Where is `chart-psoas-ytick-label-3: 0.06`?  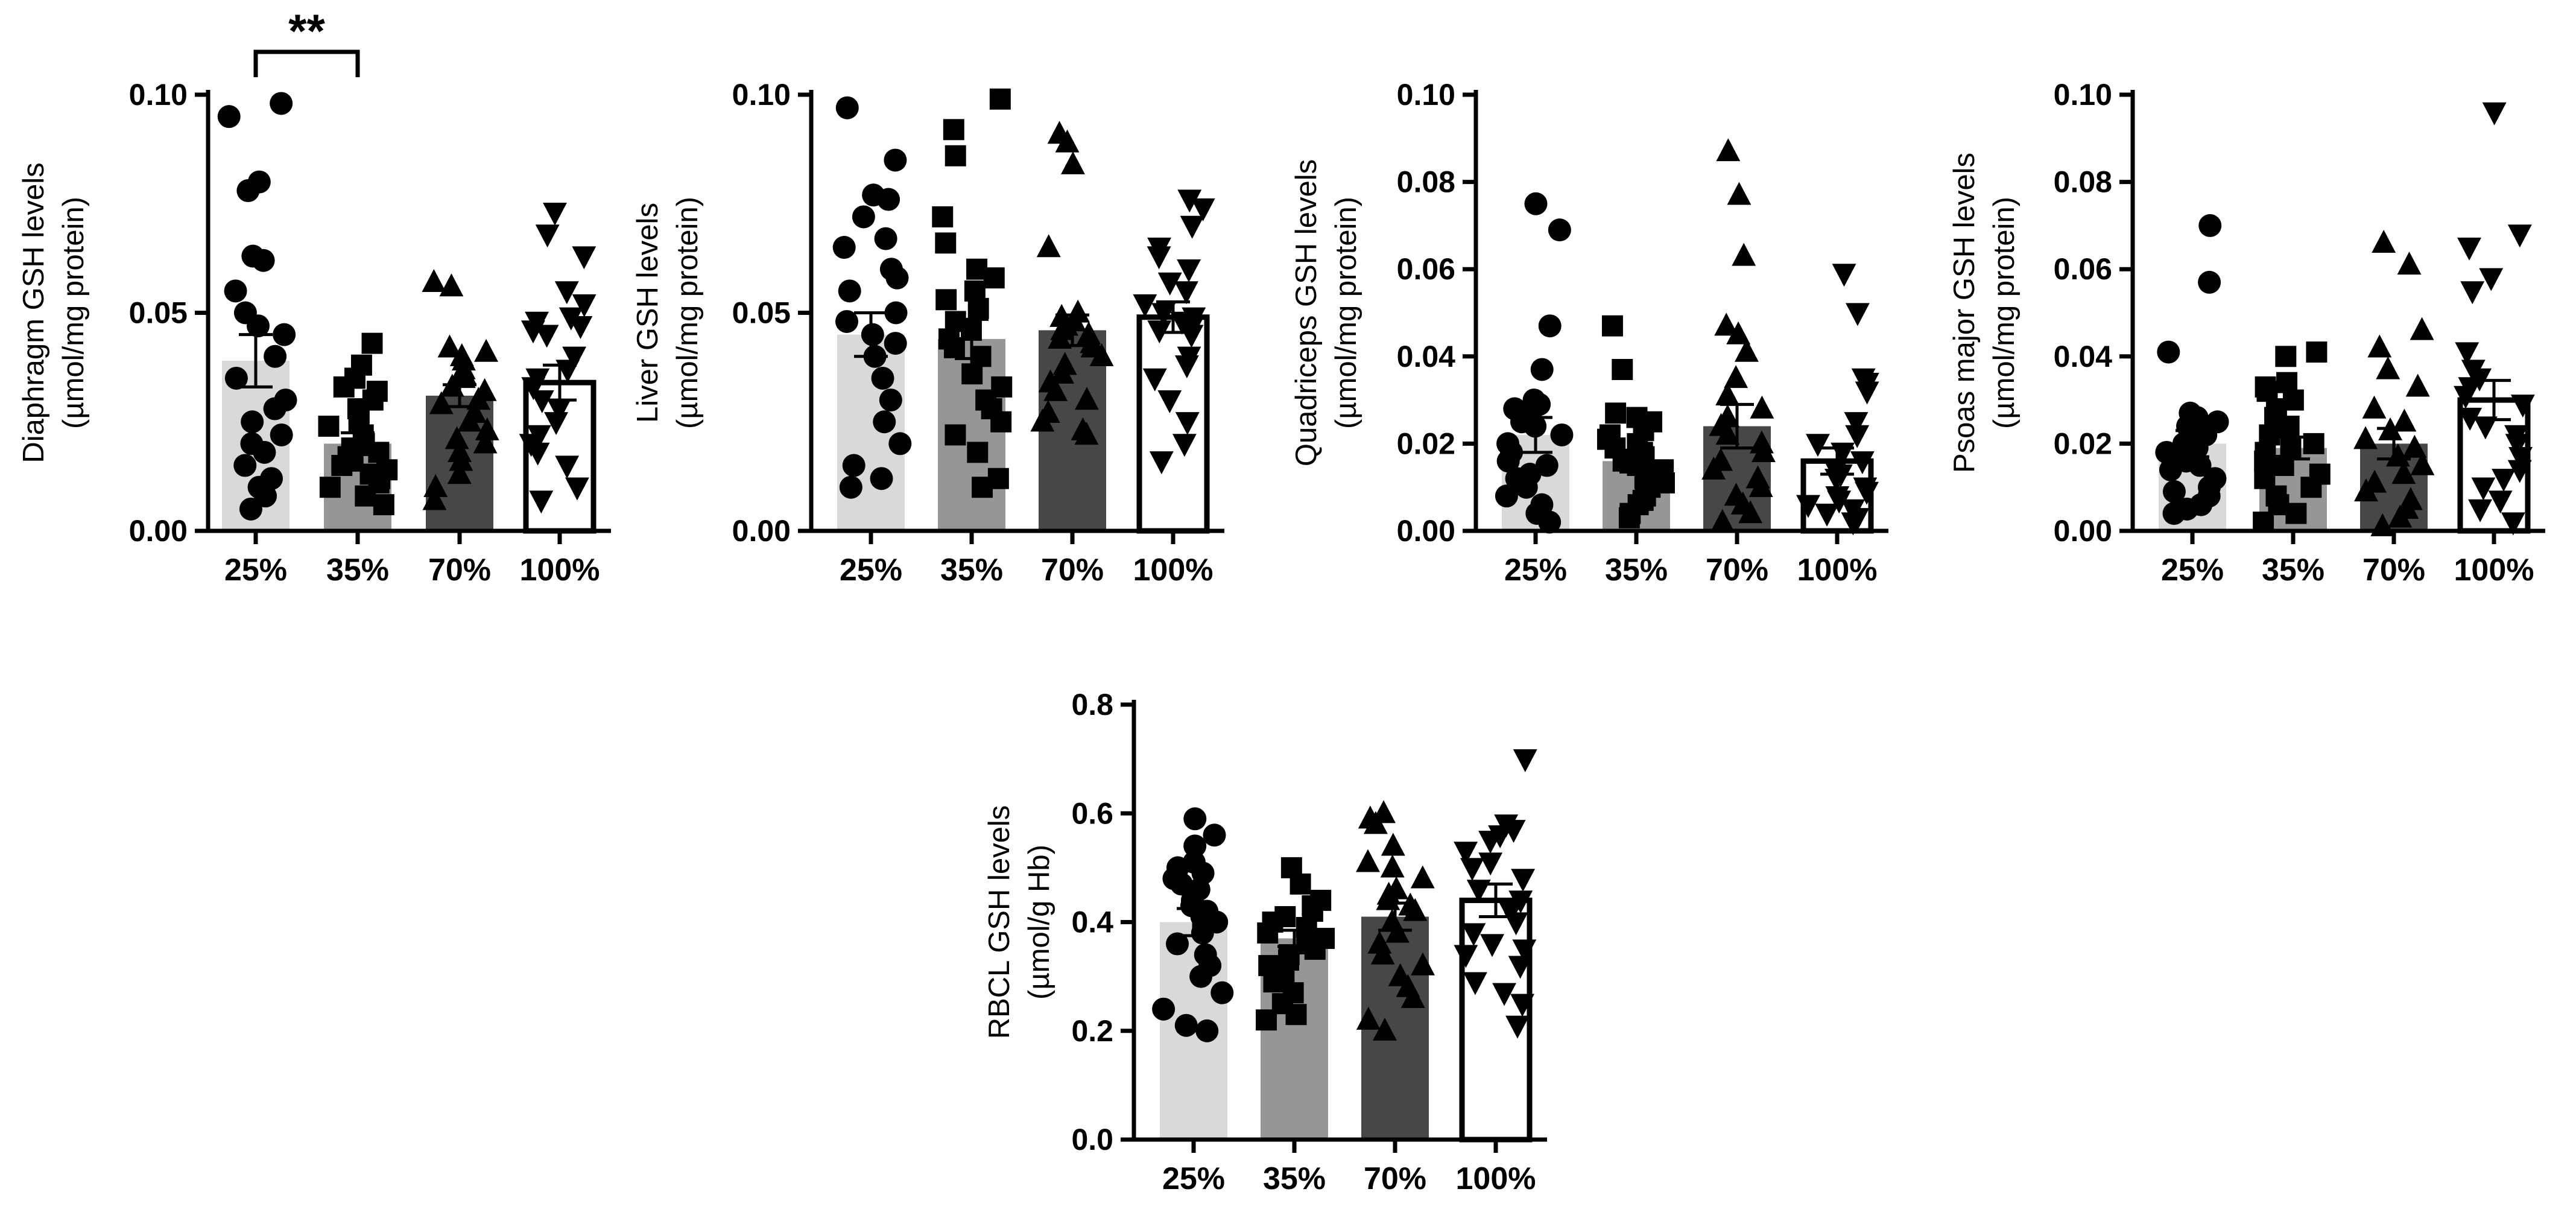 chart-psoas-ytick-label-3: 0.06 is located at coordinates (2083, 269).